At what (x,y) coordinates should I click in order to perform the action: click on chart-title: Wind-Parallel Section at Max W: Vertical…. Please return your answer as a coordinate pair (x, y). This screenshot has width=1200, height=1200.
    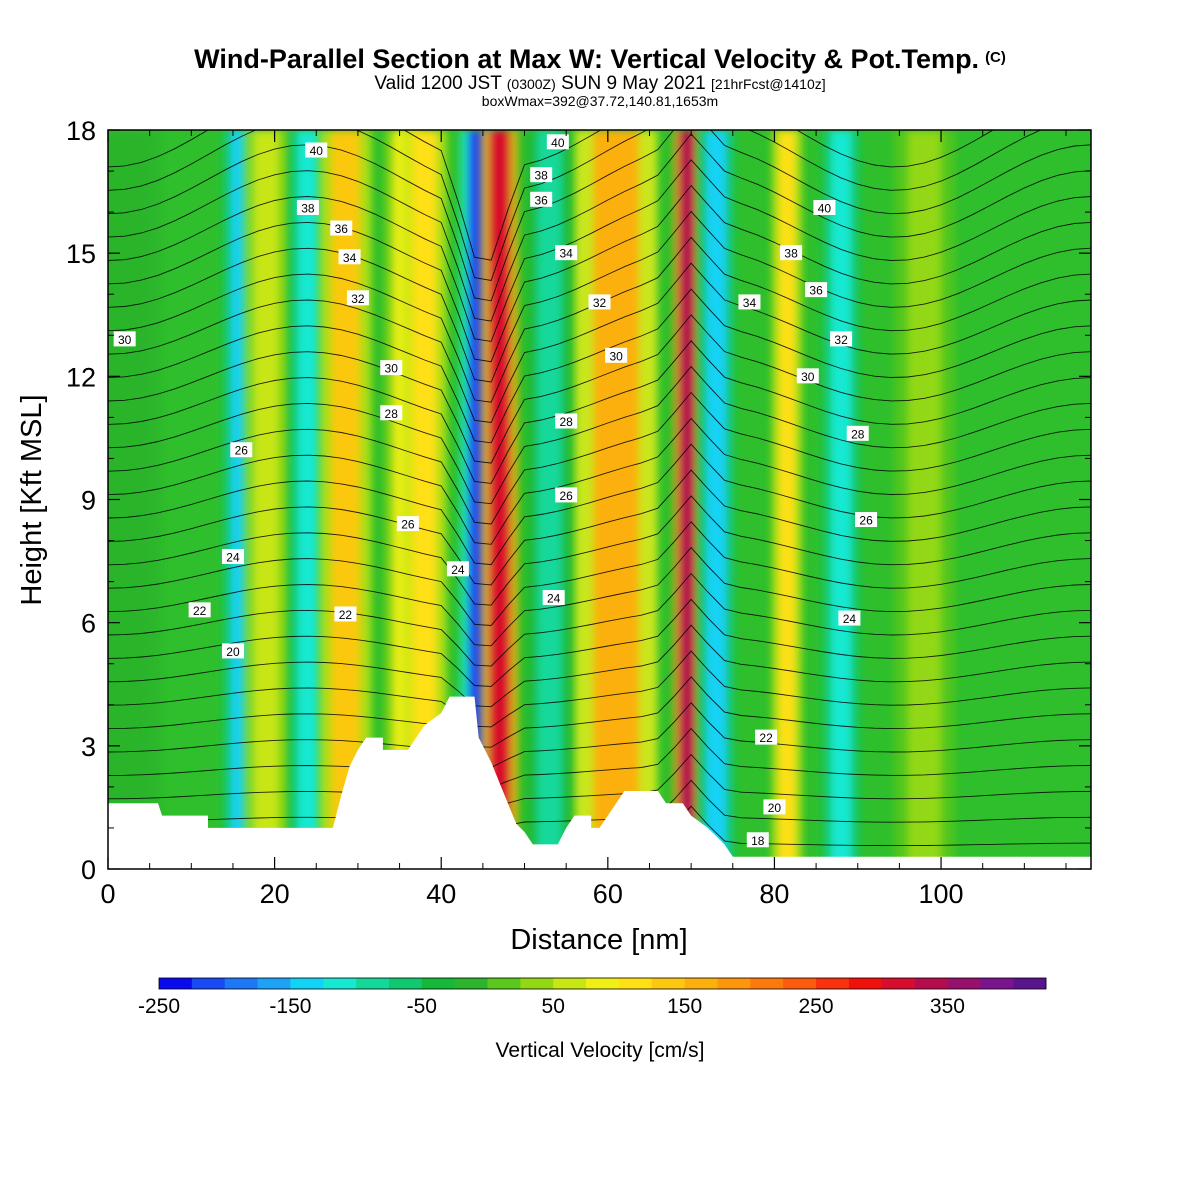
    Looking at the image, I should click on (600, 59).